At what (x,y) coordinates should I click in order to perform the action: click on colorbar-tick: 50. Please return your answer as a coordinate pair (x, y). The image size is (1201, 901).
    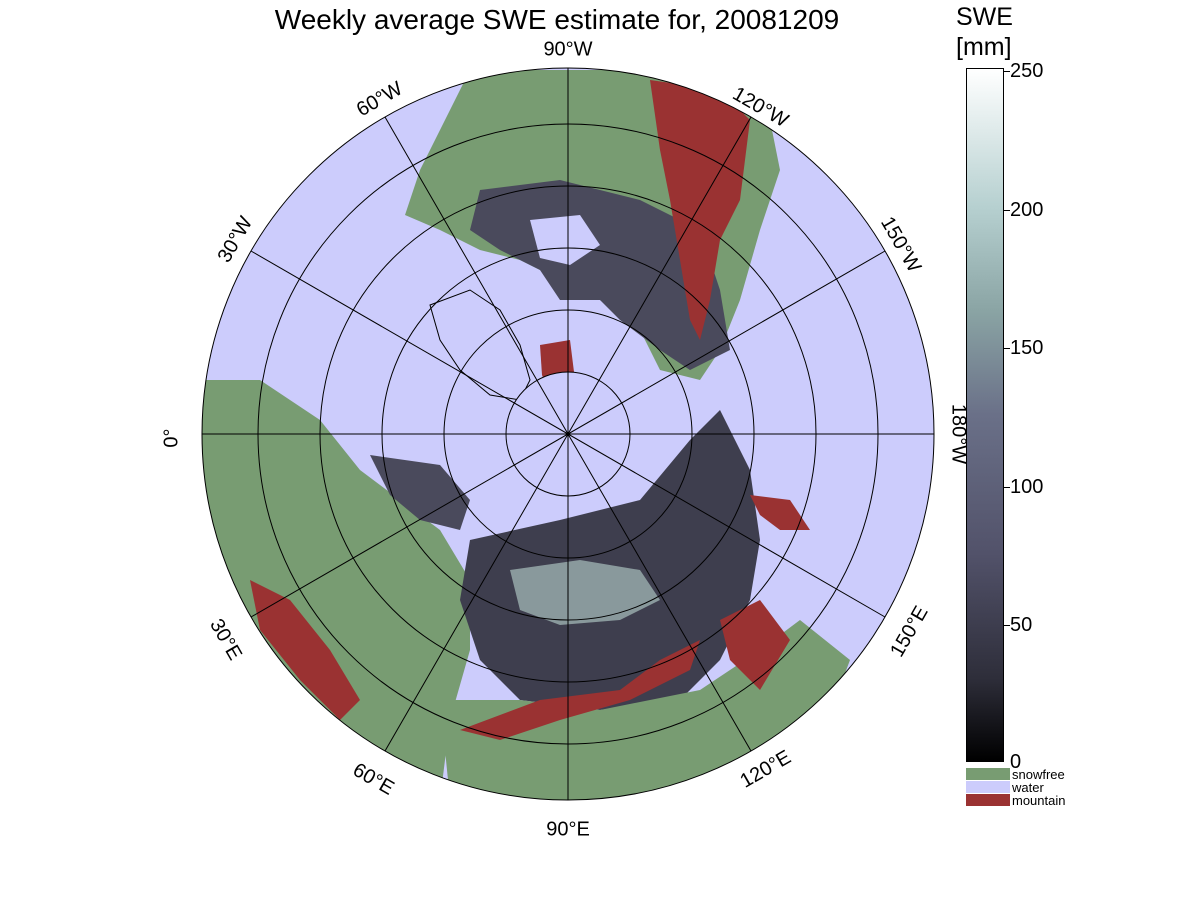
    Looking at the image, I should click on (1021, 625).